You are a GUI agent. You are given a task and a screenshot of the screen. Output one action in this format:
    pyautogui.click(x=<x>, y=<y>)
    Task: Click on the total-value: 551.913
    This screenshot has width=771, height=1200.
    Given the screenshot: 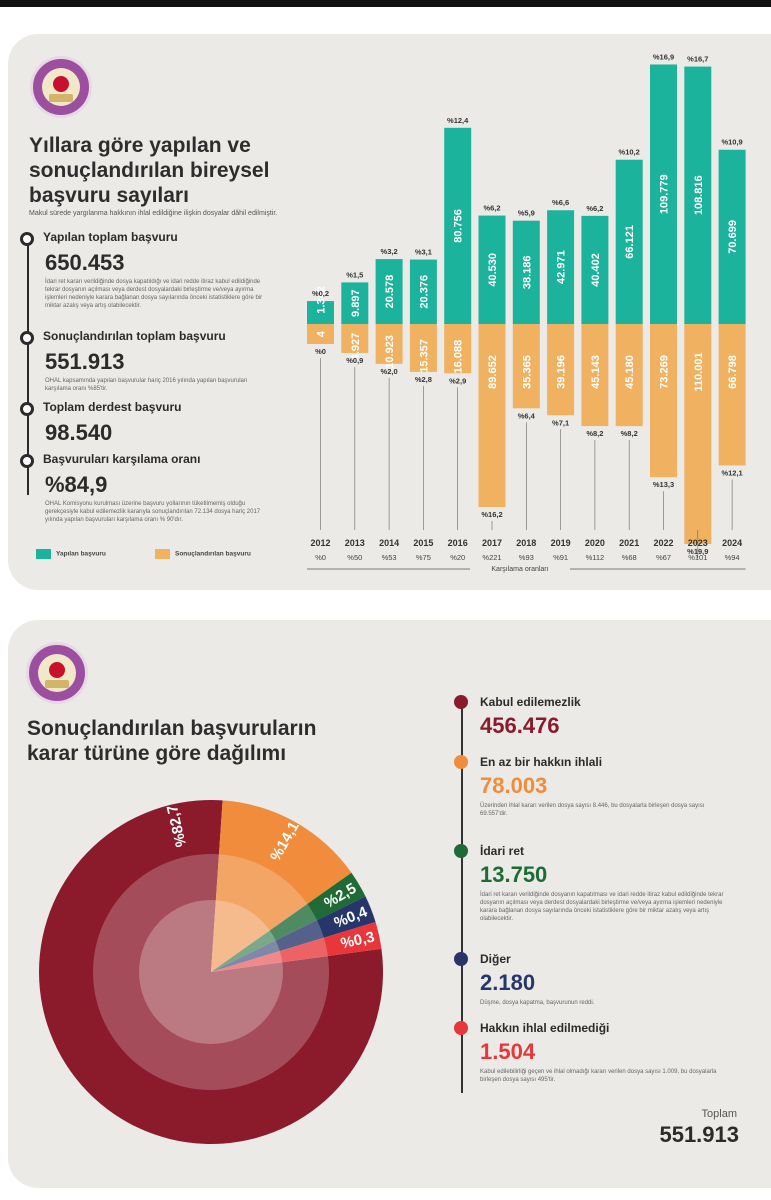 What is the action you would take?
    pyautogui.click(x=699, y=1134)
    